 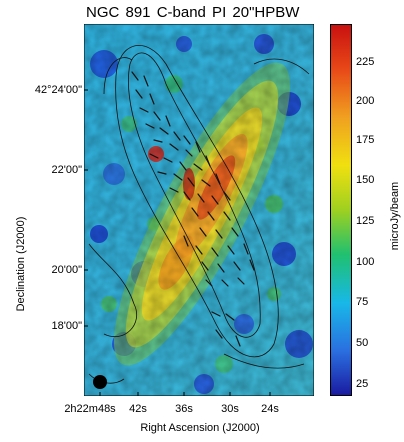 I want to click on x-tick-label: 24s, so click(x=270, y=409).